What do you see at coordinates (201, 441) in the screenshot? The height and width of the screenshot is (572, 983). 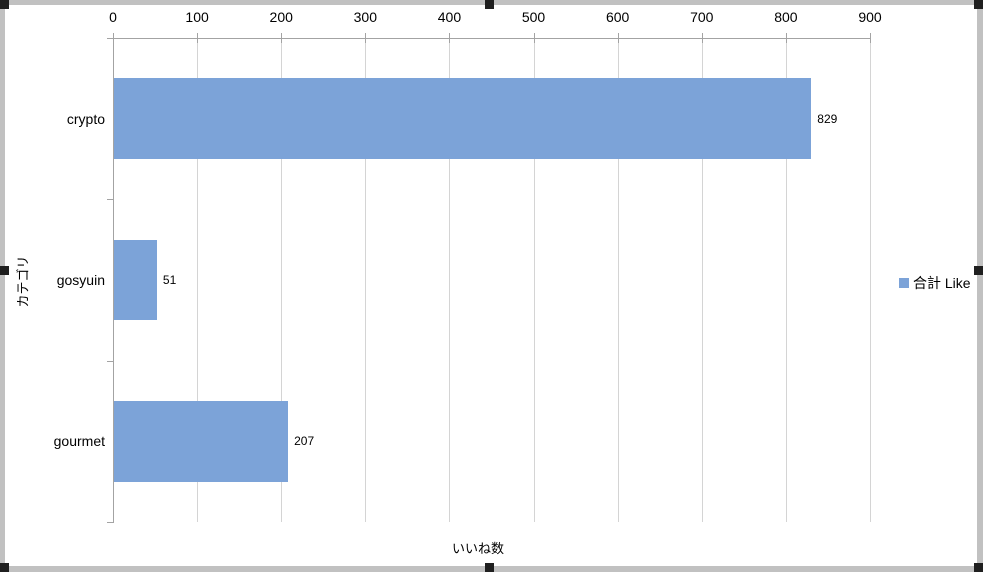 I see `bar-gourmet` at bounding box center [201, 441].